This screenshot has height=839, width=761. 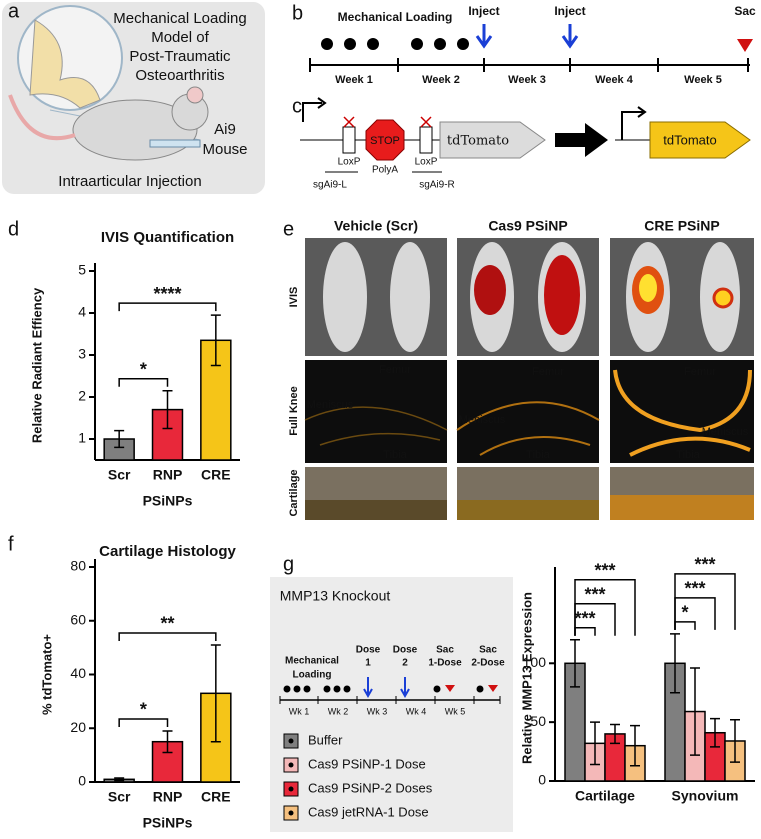 I want to click on promoter-head, so click(x=322, y=103).